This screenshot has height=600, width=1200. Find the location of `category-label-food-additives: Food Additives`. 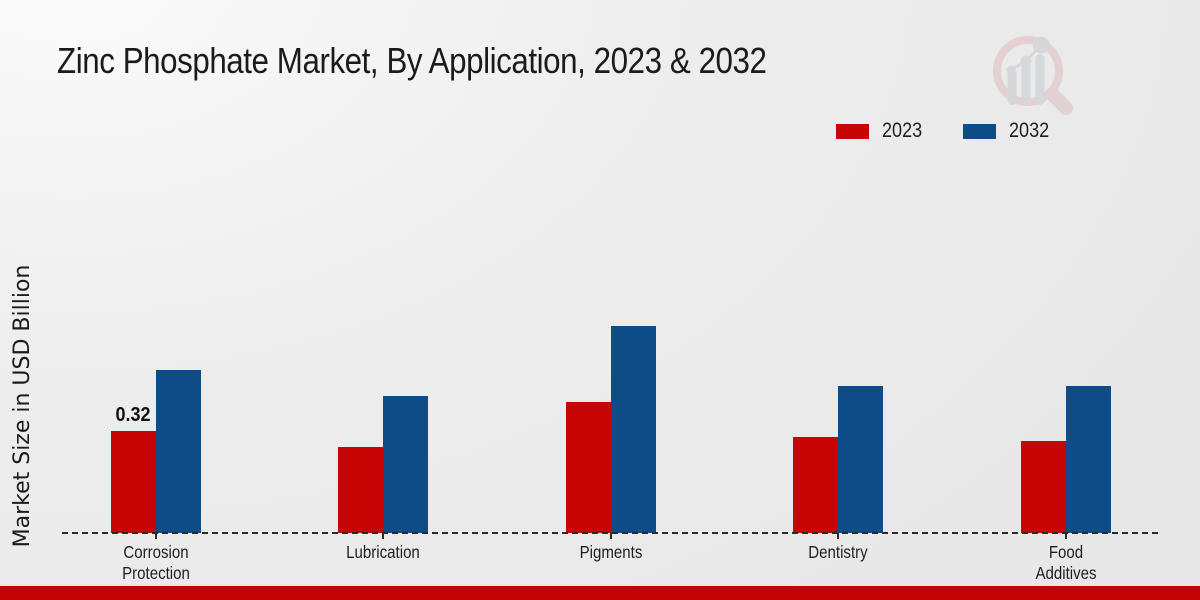

category-label-food-additives: Food Additives is located at coordinates (1065, 562).